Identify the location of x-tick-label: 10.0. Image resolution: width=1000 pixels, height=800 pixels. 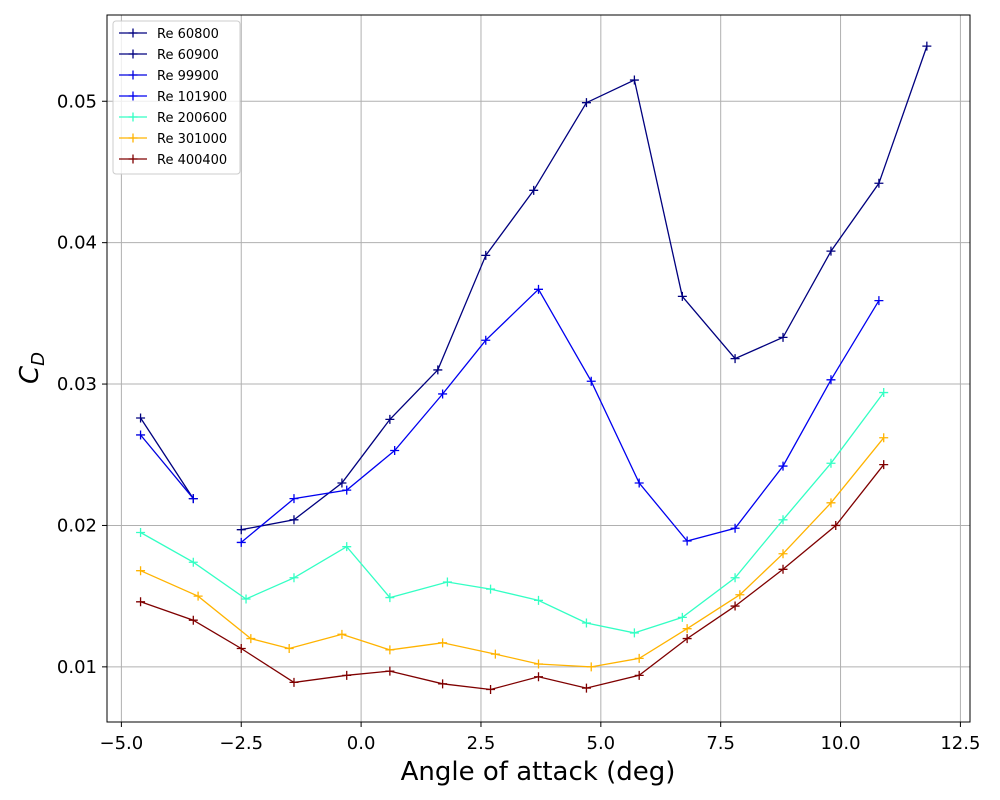
(841, 743).